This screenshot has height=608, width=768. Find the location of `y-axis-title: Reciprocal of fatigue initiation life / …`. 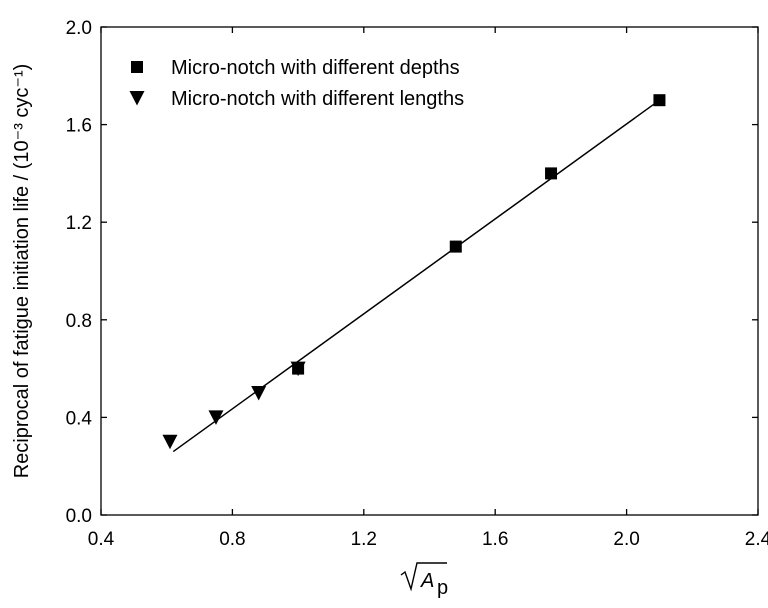

y-axis-title: Reciprocal of fatigue initiation life / … is located at coordinates (22, 271).